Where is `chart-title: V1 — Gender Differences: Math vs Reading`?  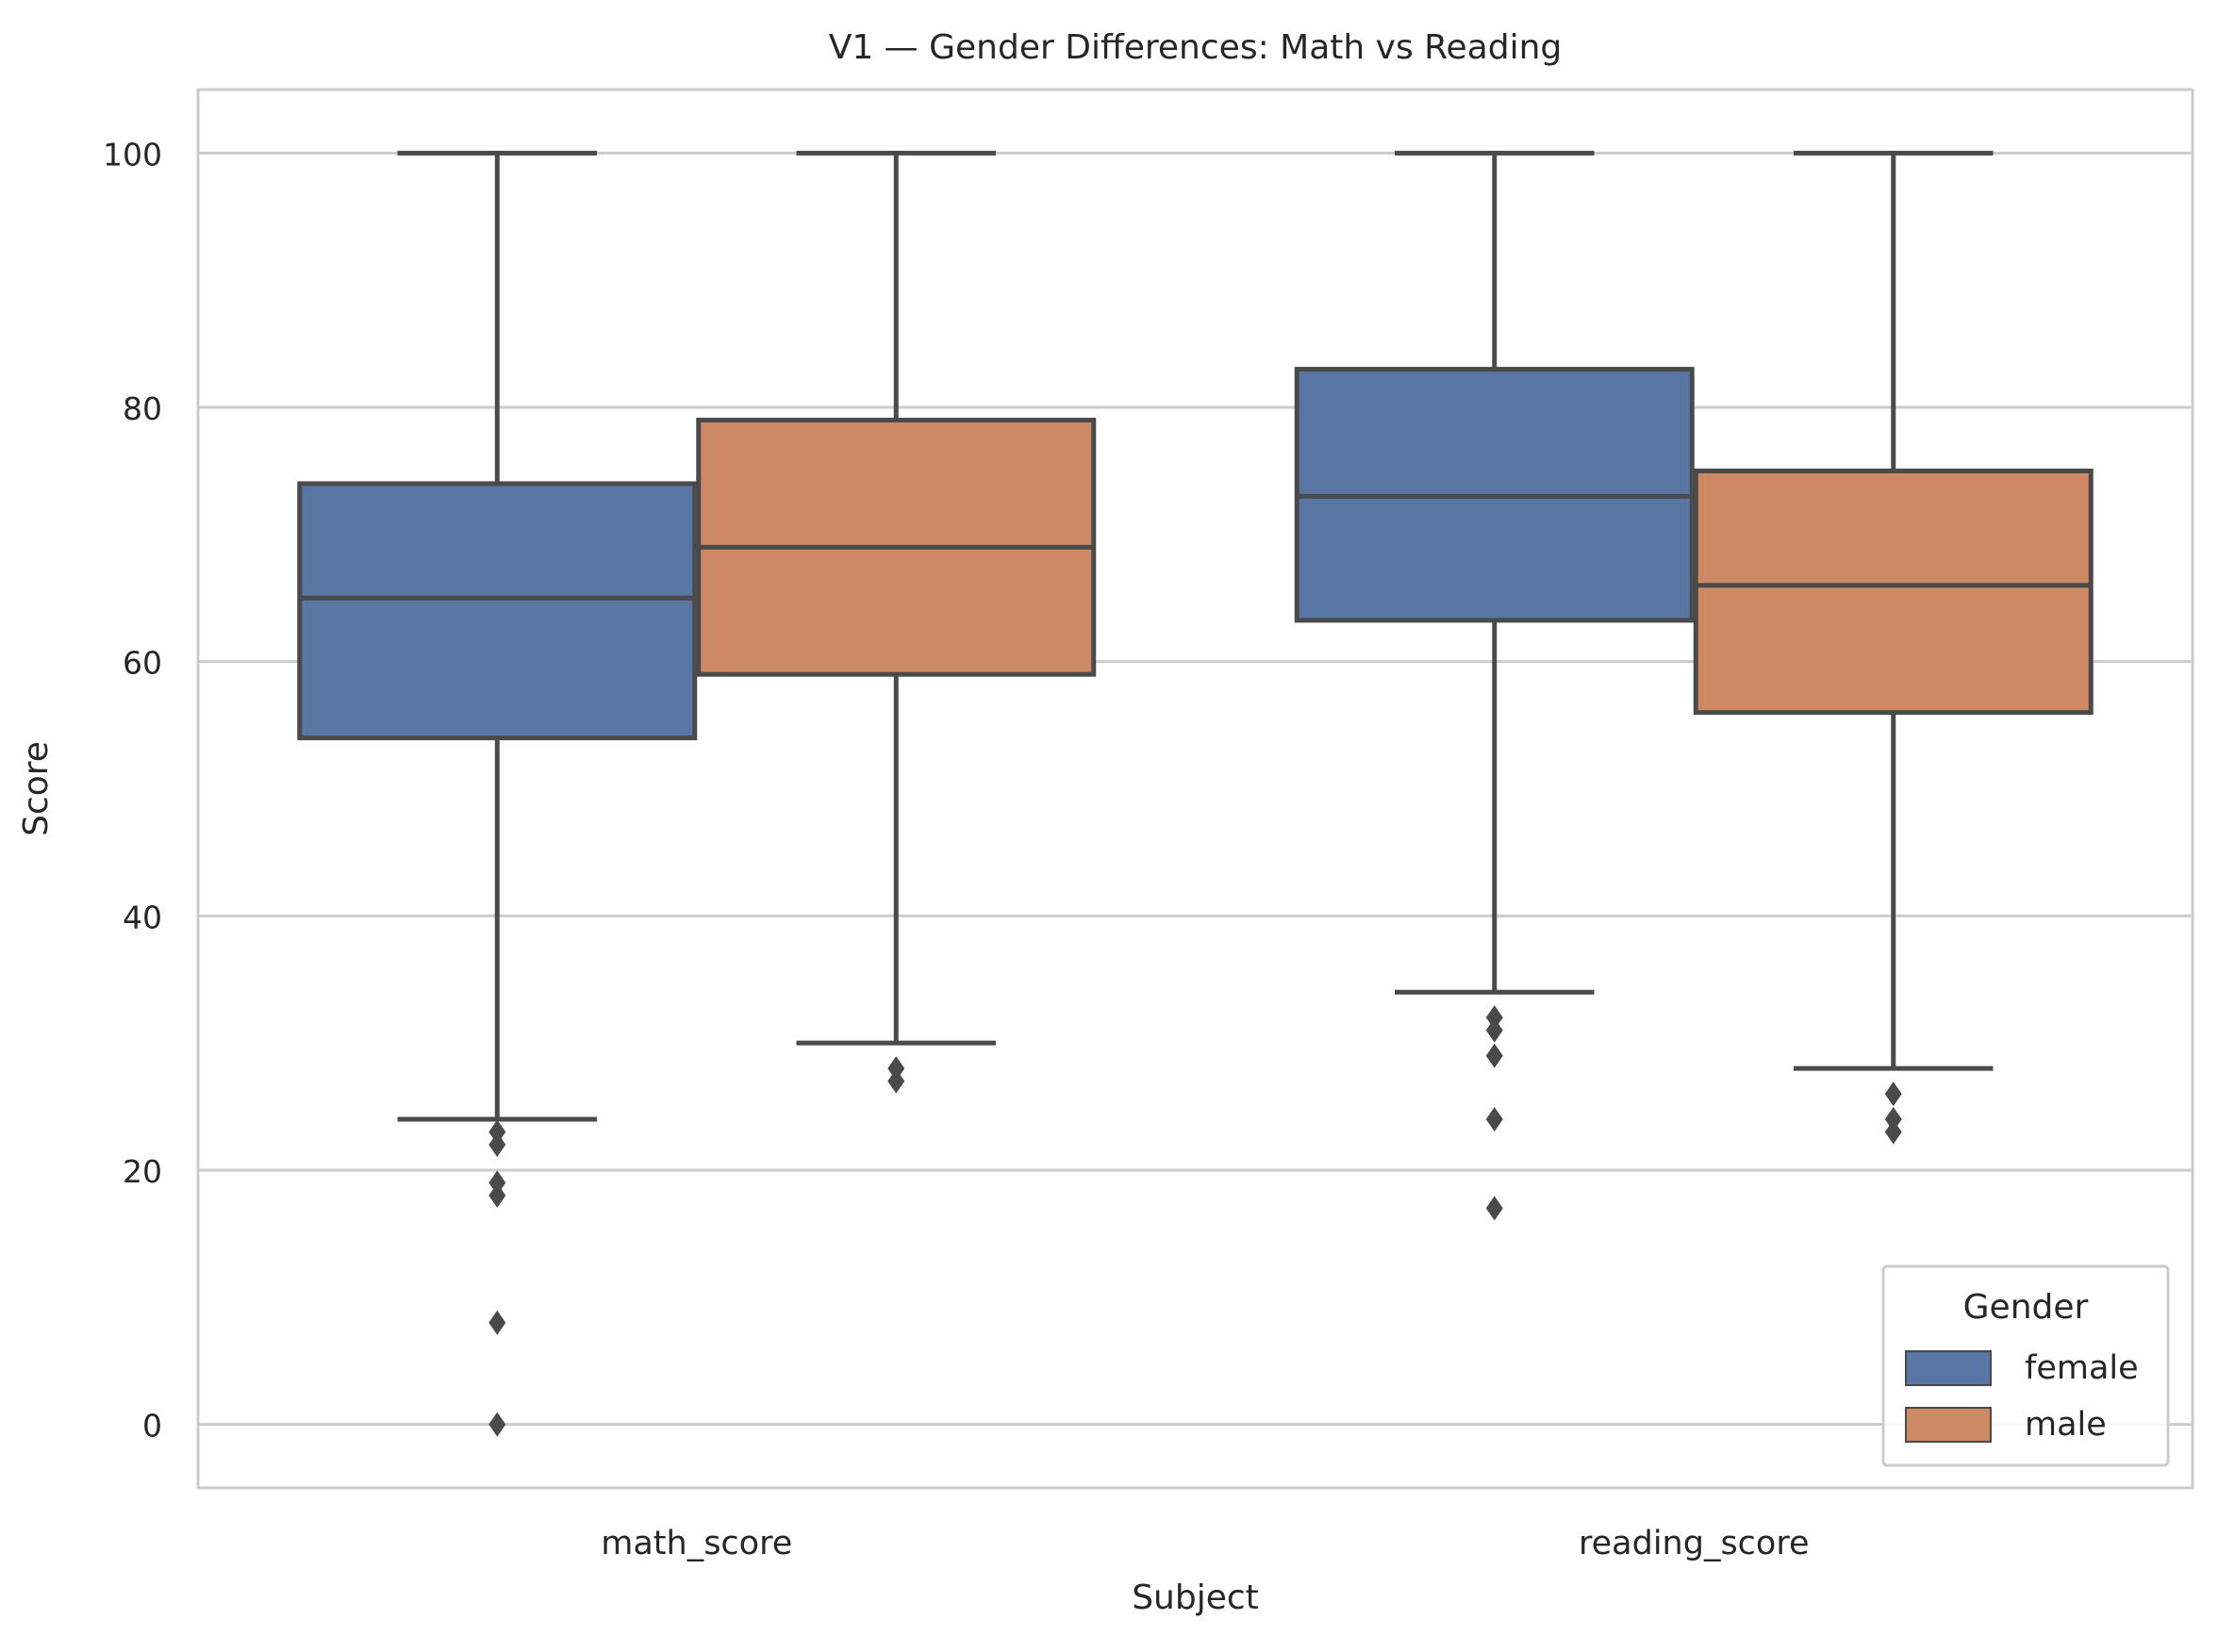
chart-title: V1 — Gender Differences: Math vs Reading is located at coordinates (1196, 47).